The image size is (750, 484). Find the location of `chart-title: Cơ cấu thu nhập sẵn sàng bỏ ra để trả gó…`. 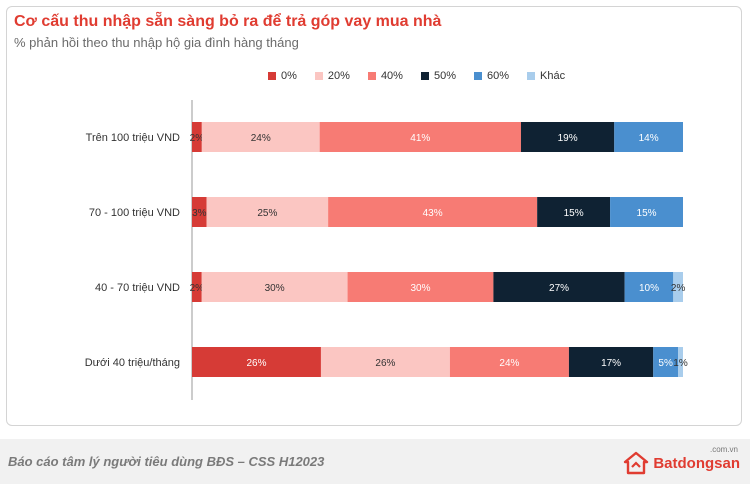

chart-title: Cơ cấu thu nhập sẵn sàng bỏ ra để trả gó… is located at coordinates (228, 21).